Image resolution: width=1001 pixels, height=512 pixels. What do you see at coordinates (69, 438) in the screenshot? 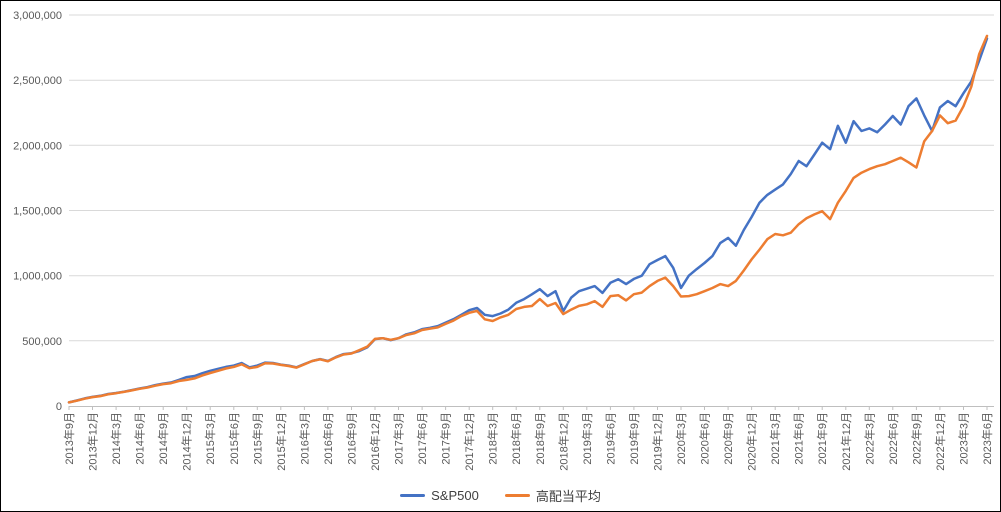
I see `svg-text: 2013年9月` at bounding box center [69, 438].